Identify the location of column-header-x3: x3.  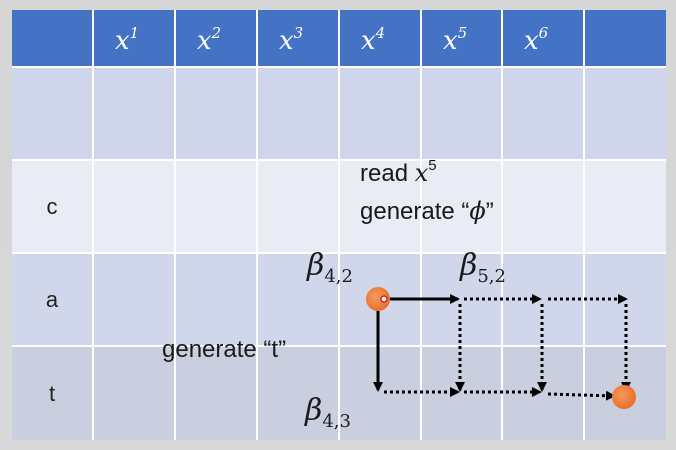
(291, 40).